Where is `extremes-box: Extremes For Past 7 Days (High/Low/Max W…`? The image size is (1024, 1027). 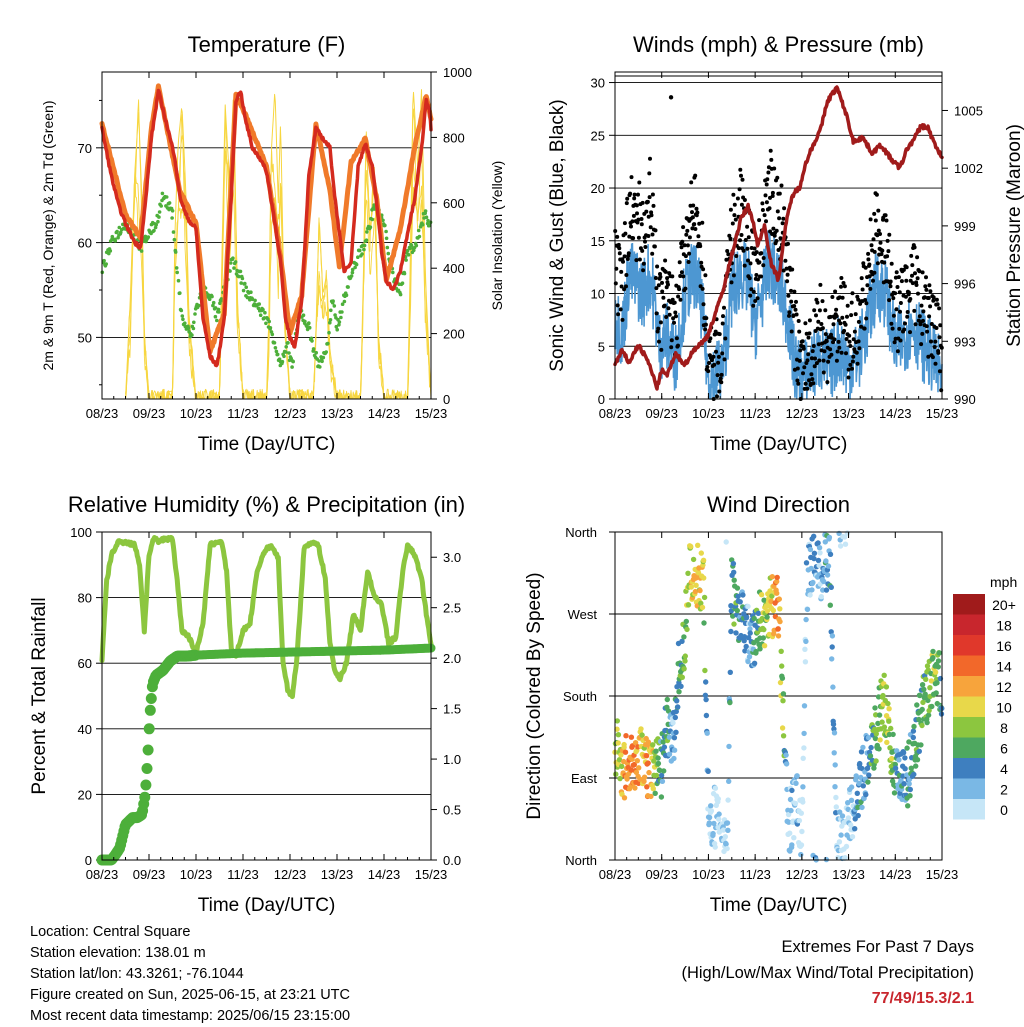 extremes-box: Extremes For Past 7 Days (High/Low/Max W… is located at coordinates (827, 973).